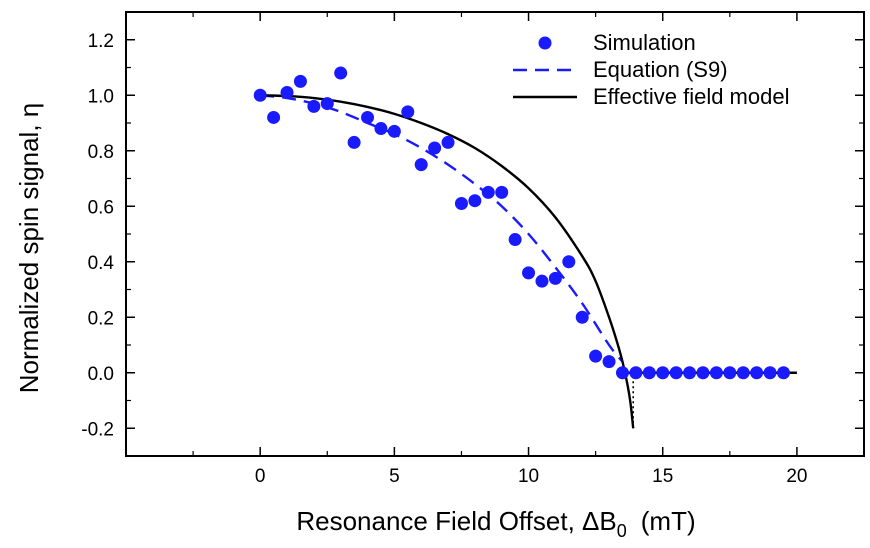 The width and height of the screenshot is (870, 548). I want to click on x-tick-label: 15, so click(662, 476).